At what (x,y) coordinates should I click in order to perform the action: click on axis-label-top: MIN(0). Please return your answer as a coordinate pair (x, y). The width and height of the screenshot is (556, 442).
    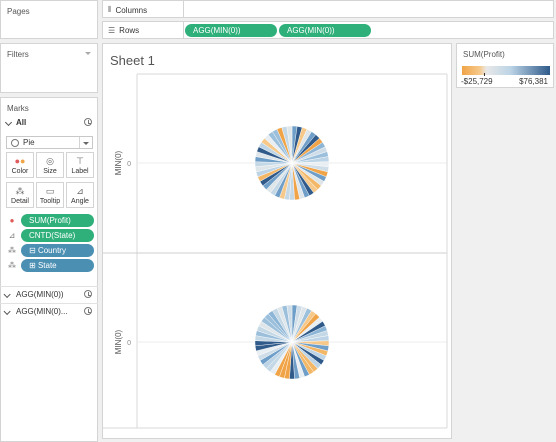
    Looking at the image, I should click on (118, 162).